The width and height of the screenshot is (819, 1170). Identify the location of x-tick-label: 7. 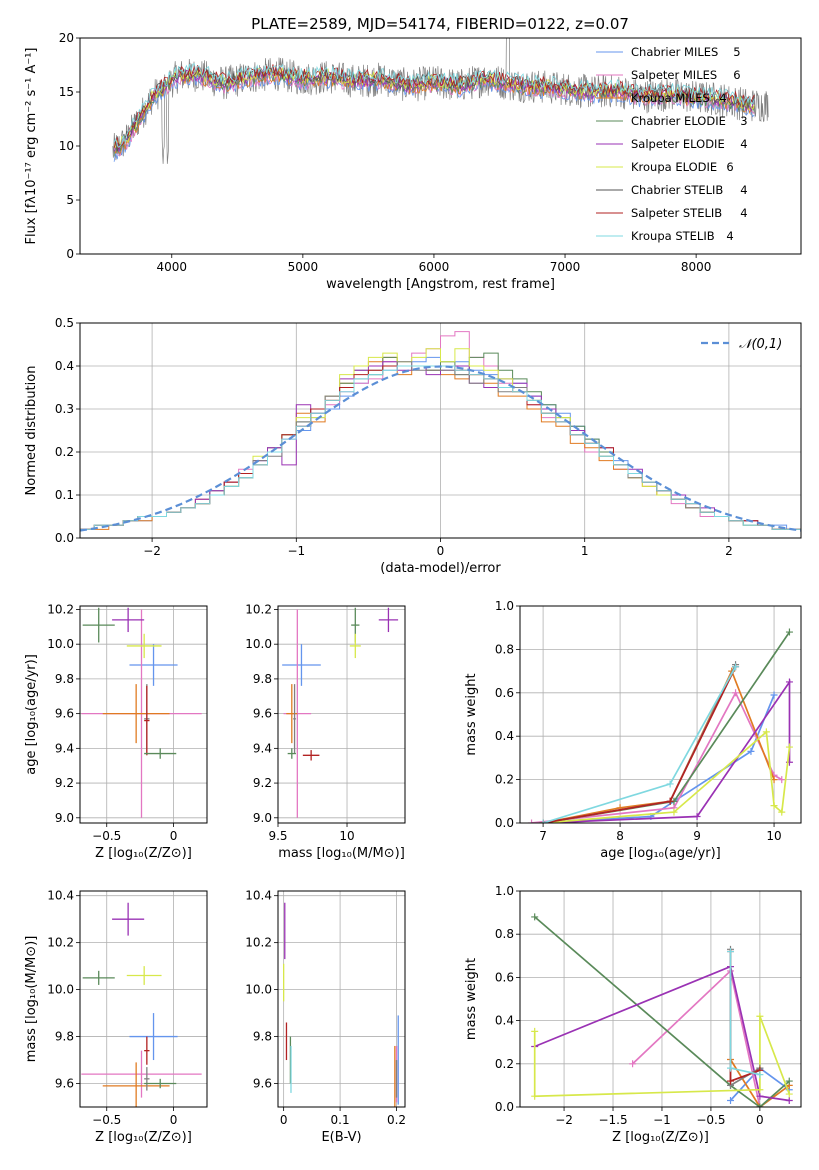
(543, 836).